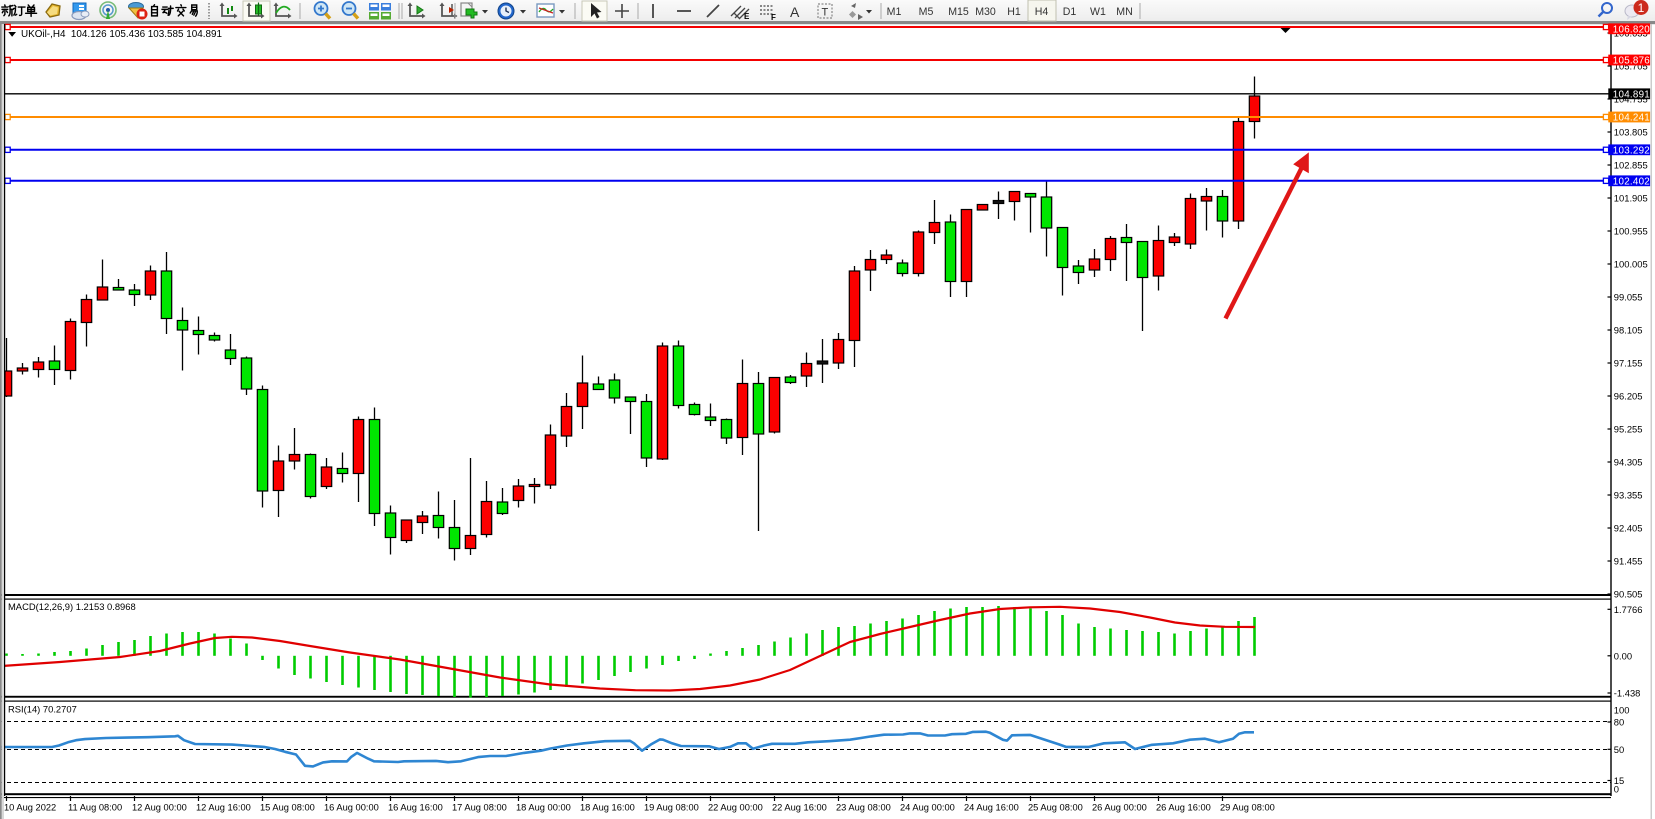 The height and width of the screenshot is (819, 1655). What do you see at coordinates (1622, 710) in the screenshot?
I see `svg-text: 100` at bounding box center [1622, 710].